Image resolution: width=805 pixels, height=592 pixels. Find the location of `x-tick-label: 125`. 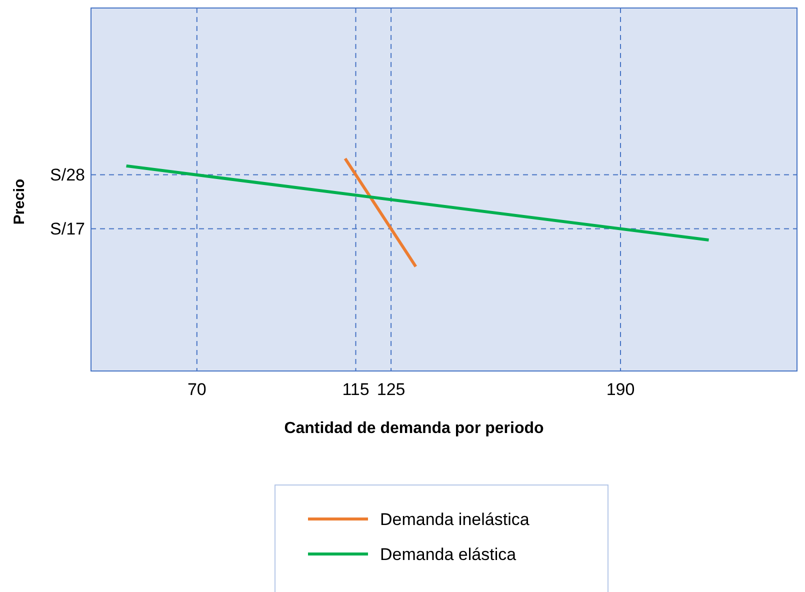

x-tick-label: 125 is located at coordinates (391, 389).